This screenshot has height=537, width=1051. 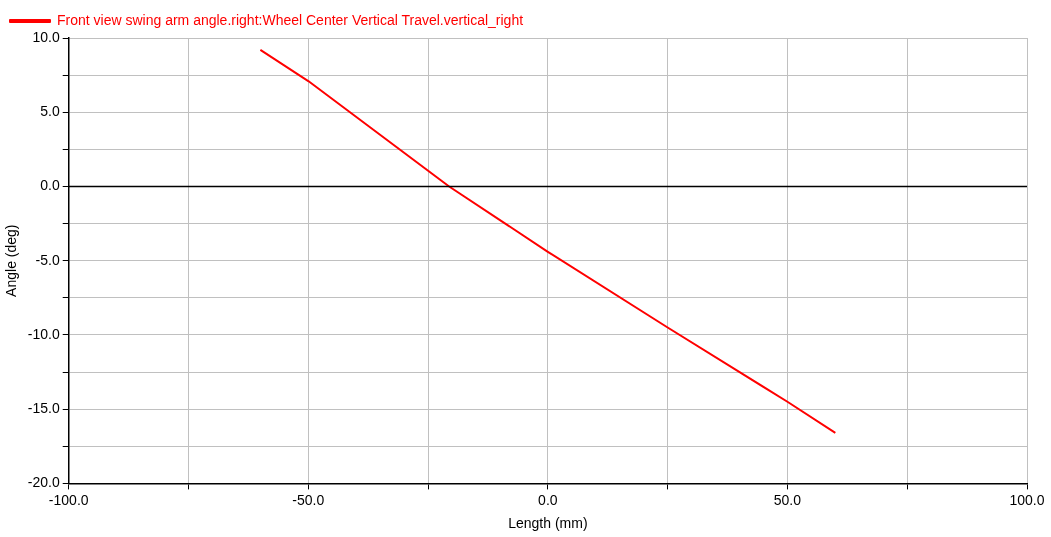 I want to click on y-axis-title: Angle (deg), so click(x=11, y=260).